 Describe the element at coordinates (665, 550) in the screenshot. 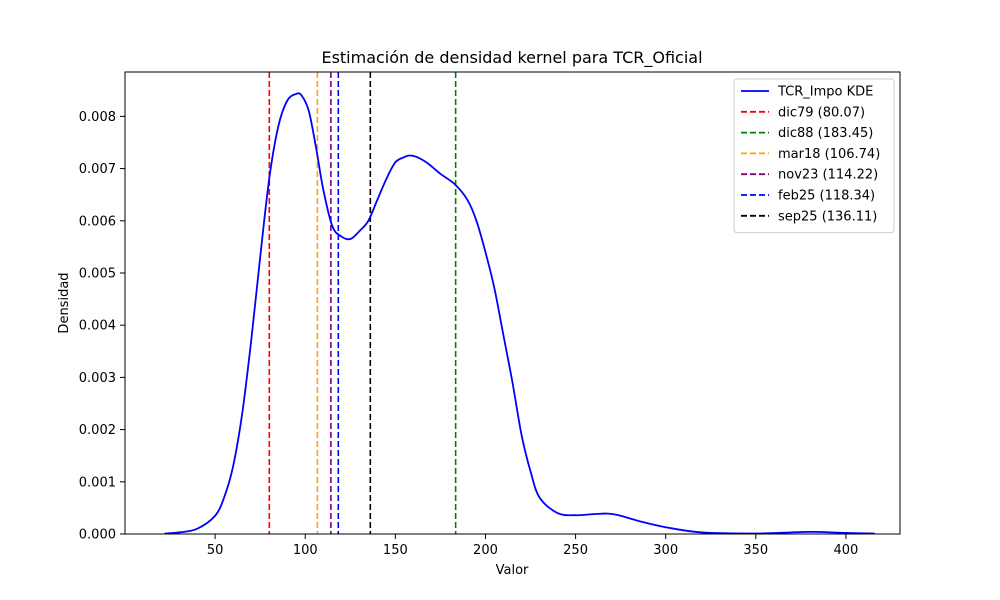

I see `x-tick-label: 300` at that location.